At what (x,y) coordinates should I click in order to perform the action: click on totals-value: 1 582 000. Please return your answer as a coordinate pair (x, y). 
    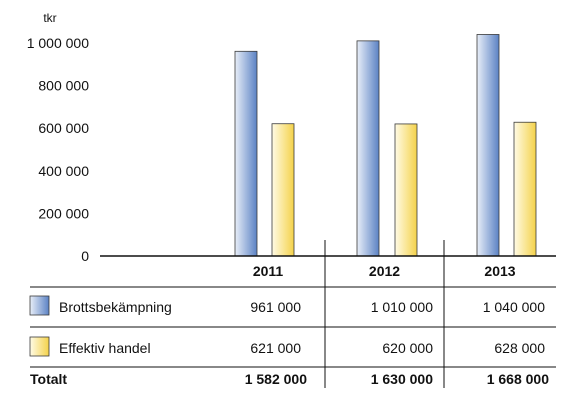
    Looking at the image, I should click on (276, 379).